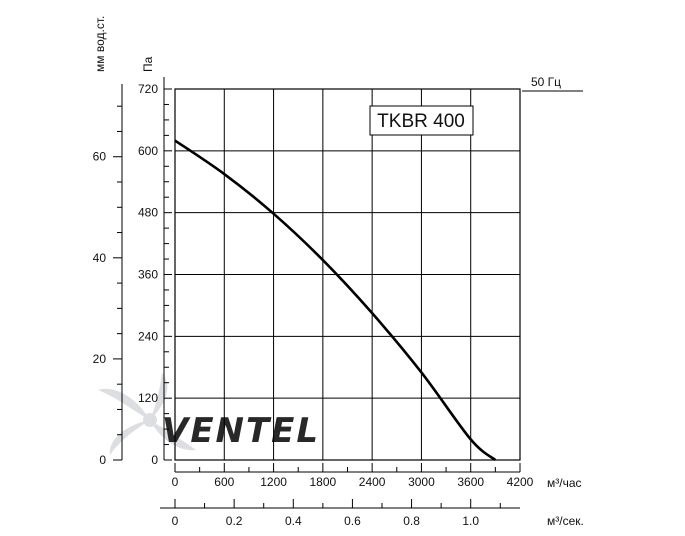 This screenshot has height=536, width=685. Describe the element at coordinates (147, 414) in the screenshot. I see `fan-blades-icon` at that location.